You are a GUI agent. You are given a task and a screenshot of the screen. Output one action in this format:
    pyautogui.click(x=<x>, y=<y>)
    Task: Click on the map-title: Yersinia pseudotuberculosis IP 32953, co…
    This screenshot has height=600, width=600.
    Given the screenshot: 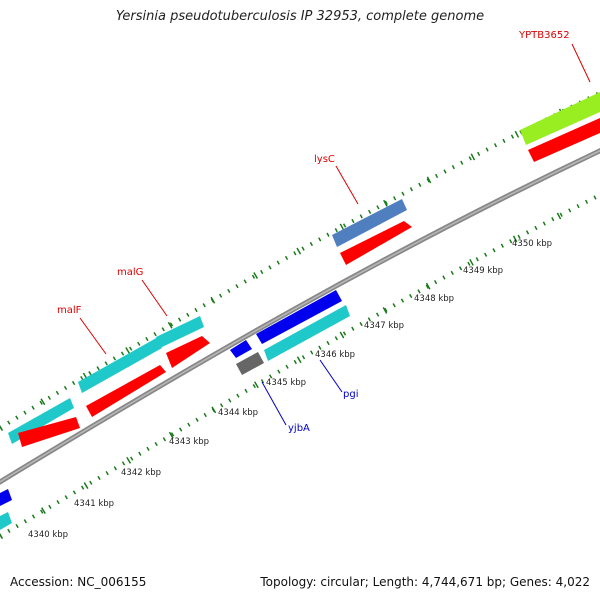 What is the action you would take?
    pyautogui.click(x=300, y=16)
    